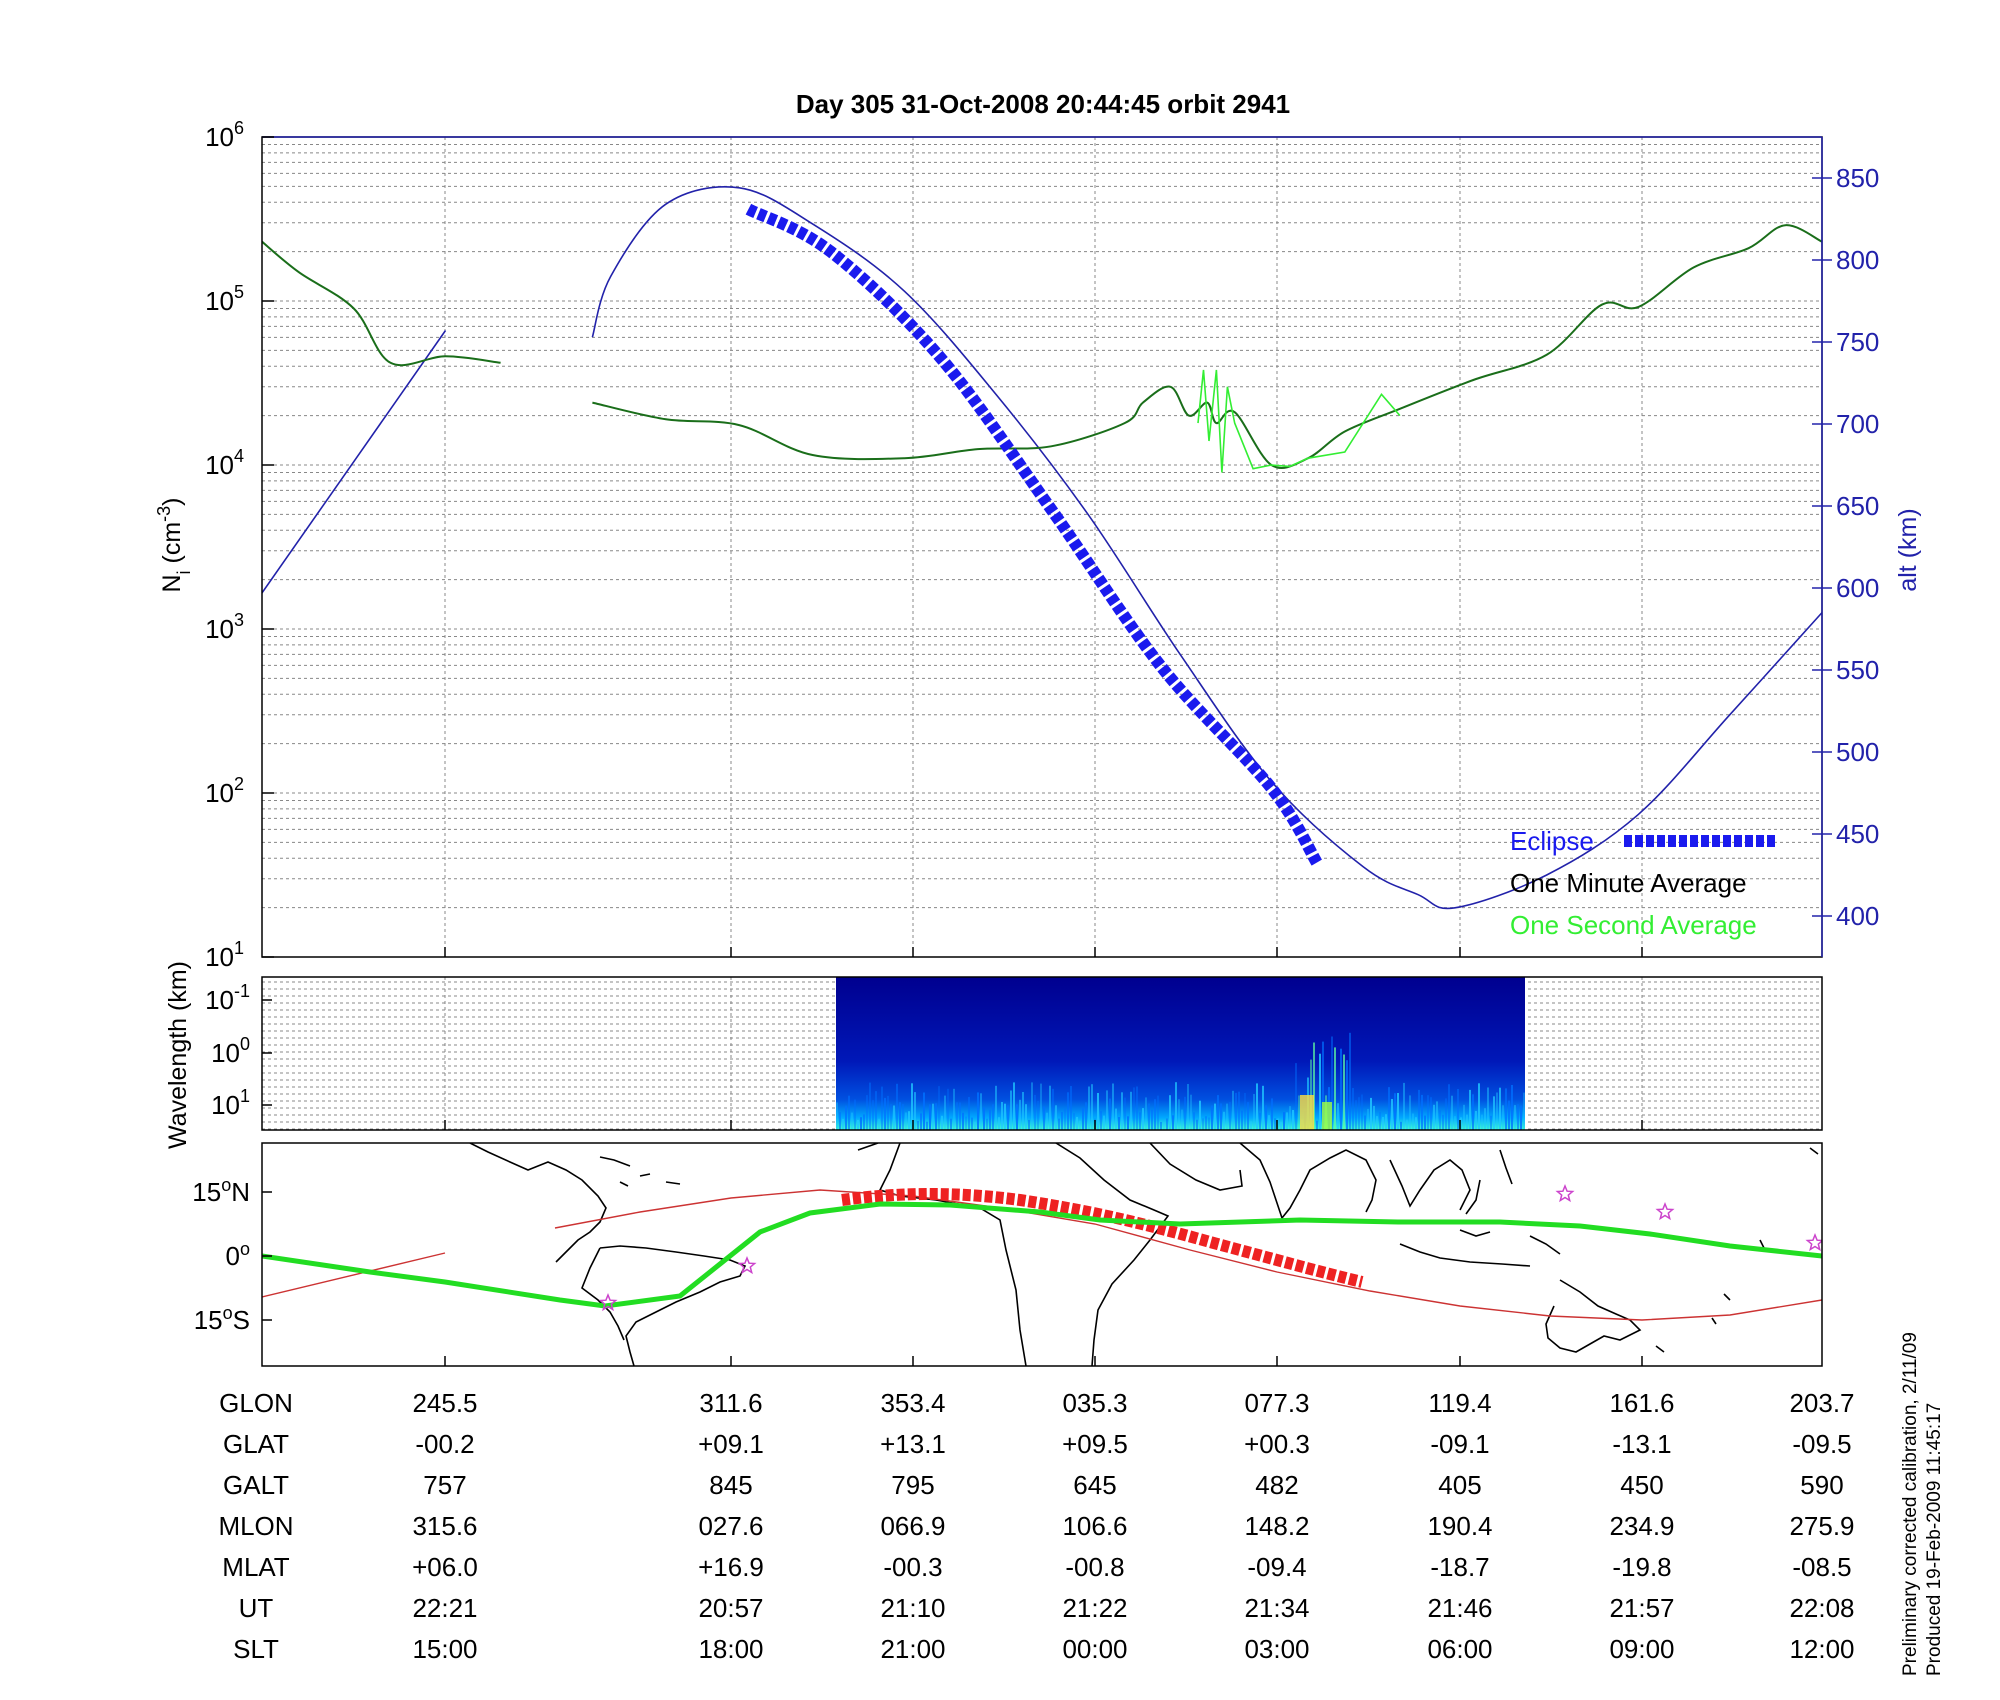  What do you see at coordinates (1857, 916) in the screenshot?
I see `right-tick-label: 400` at bounding box center [1857, 916].